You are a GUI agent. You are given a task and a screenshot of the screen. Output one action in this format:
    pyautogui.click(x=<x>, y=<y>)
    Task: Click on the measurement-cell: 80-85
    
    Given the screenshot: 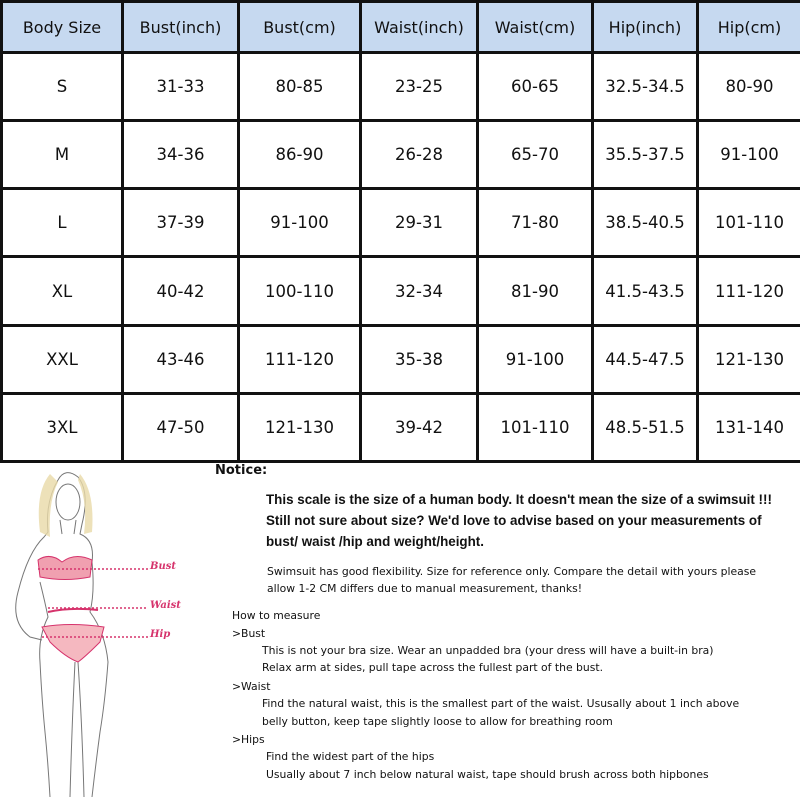 What is the action you would take?
    pyautogui.click(x=300, y=87)
    